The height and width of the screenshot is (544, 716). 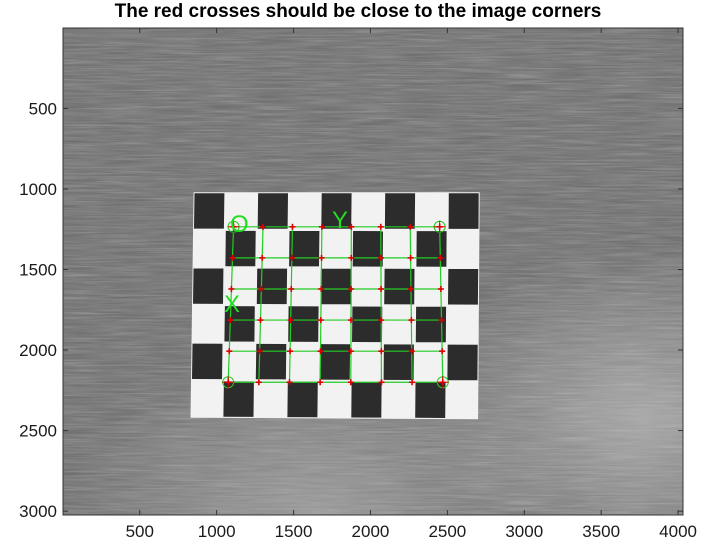 I want to click on x-tick-label: 500, so click(x=140, y=531).